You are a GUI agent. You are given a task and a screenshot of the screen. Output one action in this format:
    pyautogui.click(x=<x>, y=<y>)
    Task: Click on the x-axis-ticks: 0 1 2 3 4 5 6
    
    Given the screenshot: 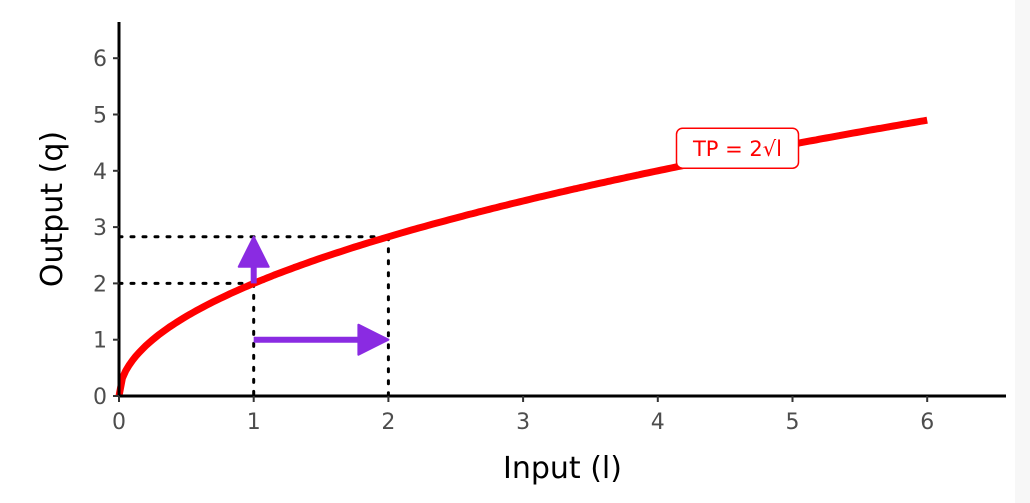 What is the action you would take?
    pyautogui.click(x=523, y=415)
    